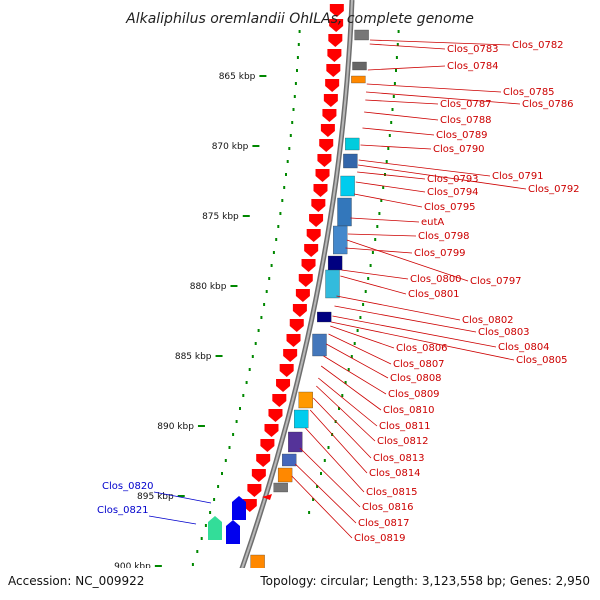  What do you see at coordinates (414, 394) in the screenshot?
I see `gene-label: Clos_0809` at bounding box center [414, 394].